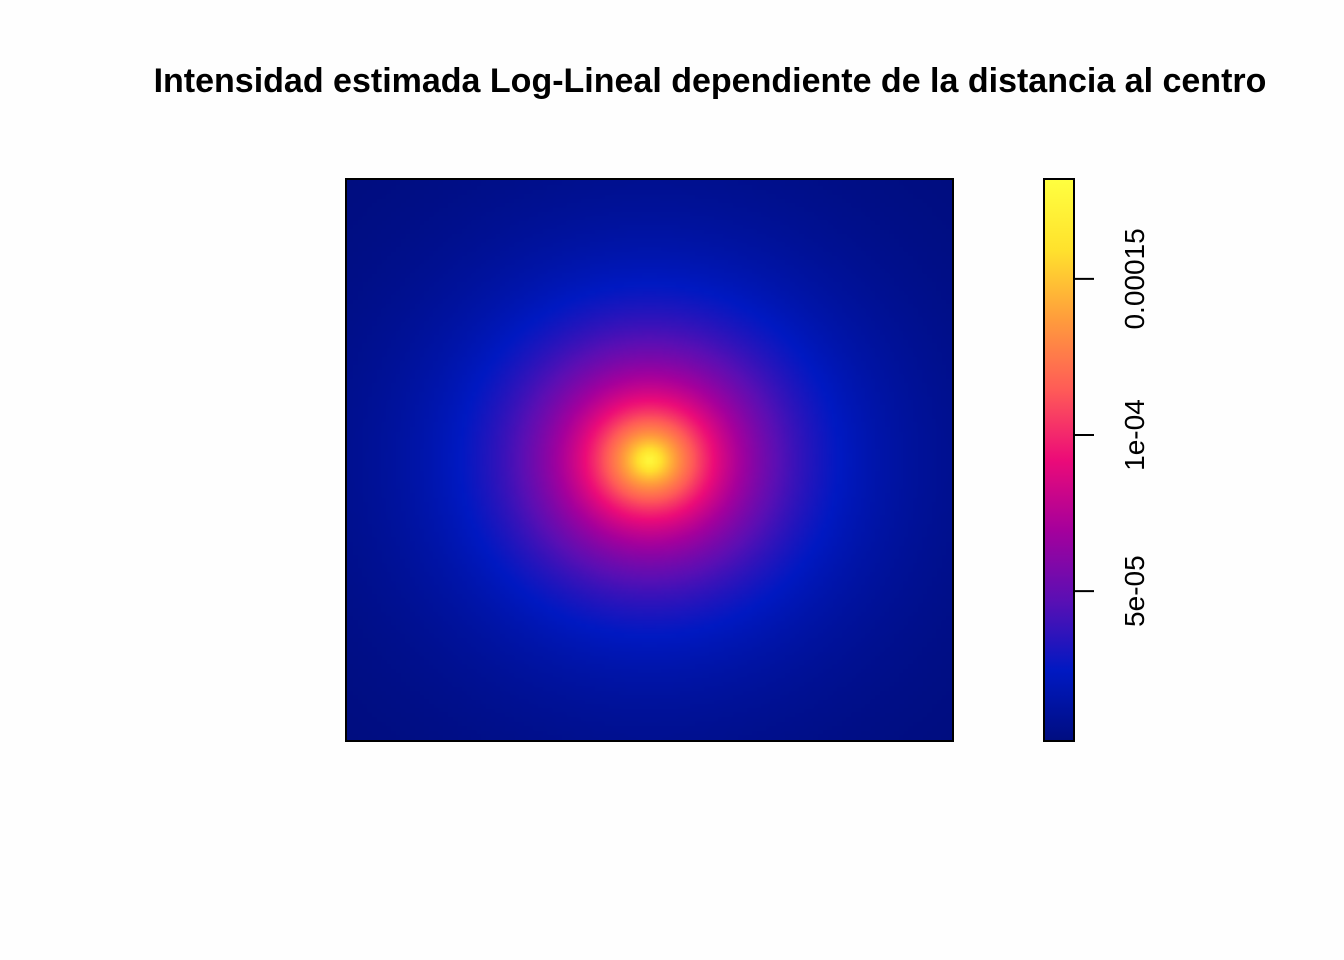 The image size is (1344, 960). I want to click on colorbar, so click(1059, 460).